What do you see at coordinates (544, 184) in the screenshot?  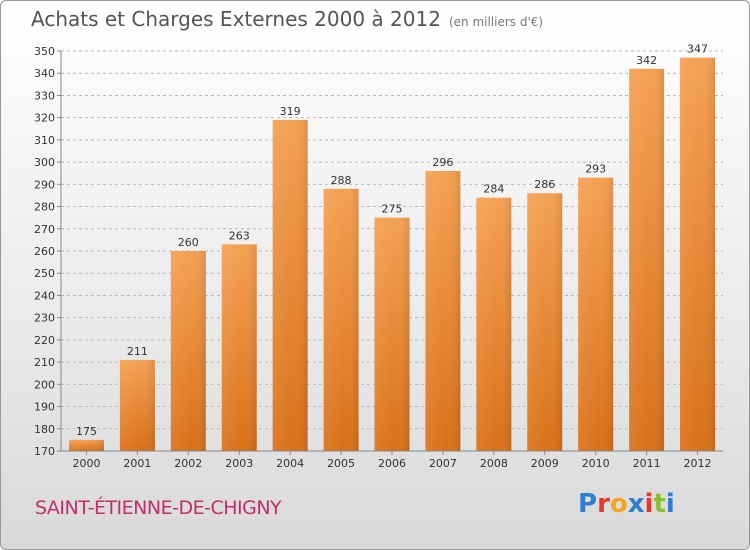 I see `bar-value-label: 286` at bounding box center [544, 184].